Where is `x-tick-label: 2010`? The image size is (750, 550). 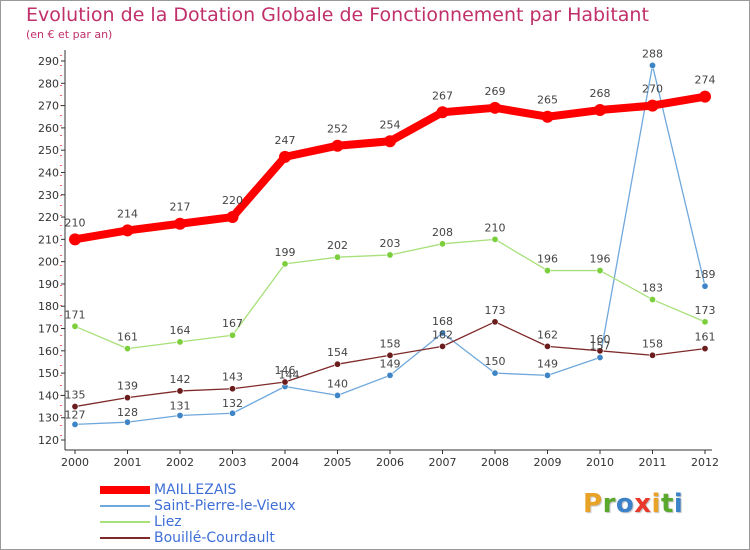 x-tick-label: 2010 is located at coordinates (600, 462).